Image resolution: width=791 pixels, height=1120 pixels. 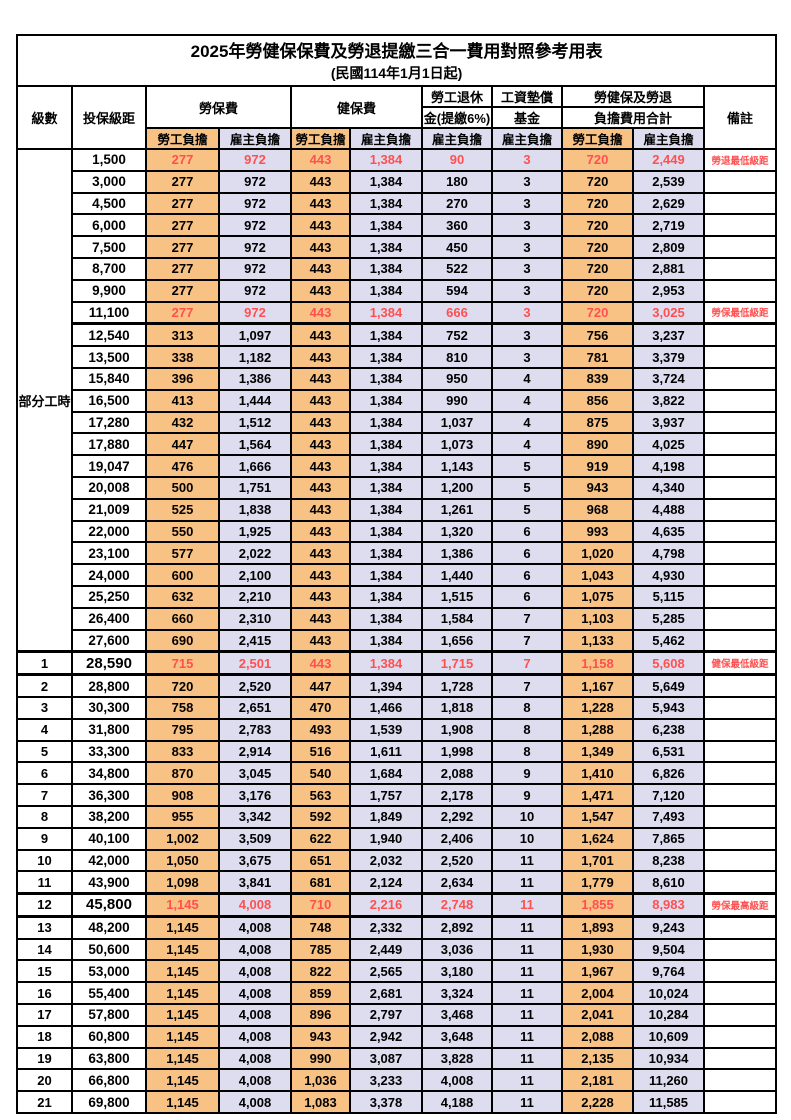 What do you see at coordinates (457, 795) in the screenshot?
I see `value-cell: 2,178` at bounding box center [457, 795].